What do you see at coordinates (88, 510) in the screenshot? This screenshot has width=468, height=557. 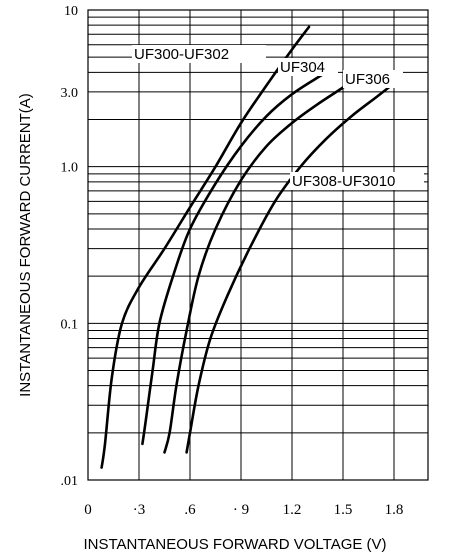 I see `x-tick-label-0: 0` at bounding box center [88, 510].